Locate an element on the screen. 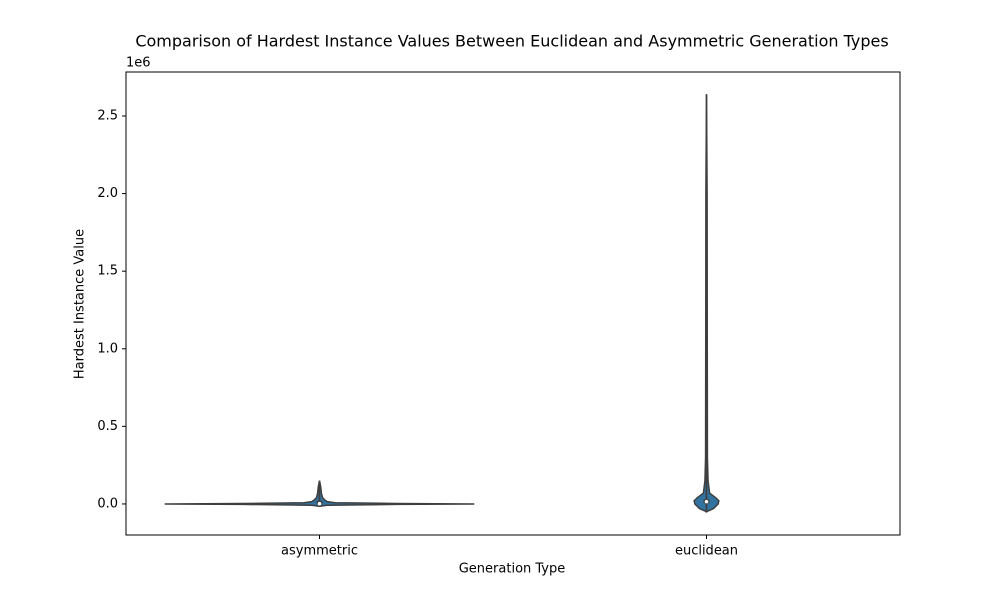 Image resolution: width=1000 pixels, height=604 pixels. y-tick-label: 2.5 is located at coordinates (107, 115).